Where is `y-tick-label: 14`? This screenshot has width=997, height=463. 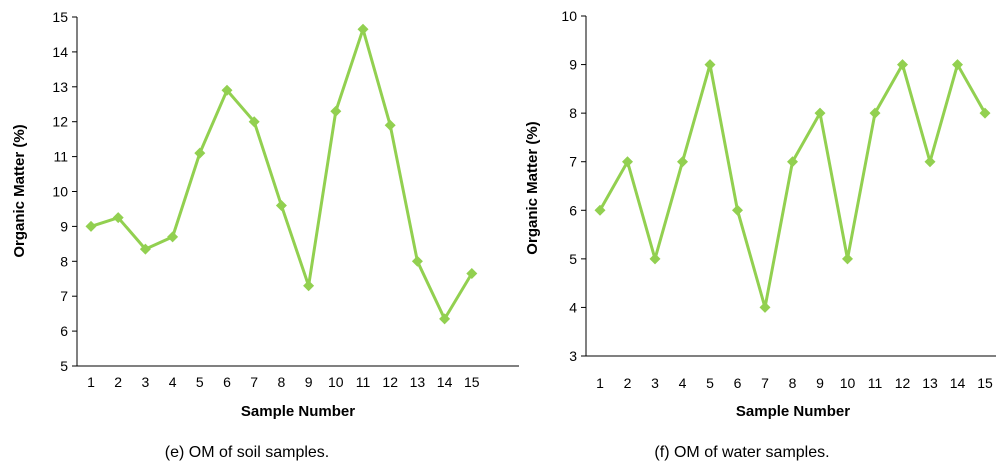 y-tick-label: 14 is located at coordinates (60, 52).